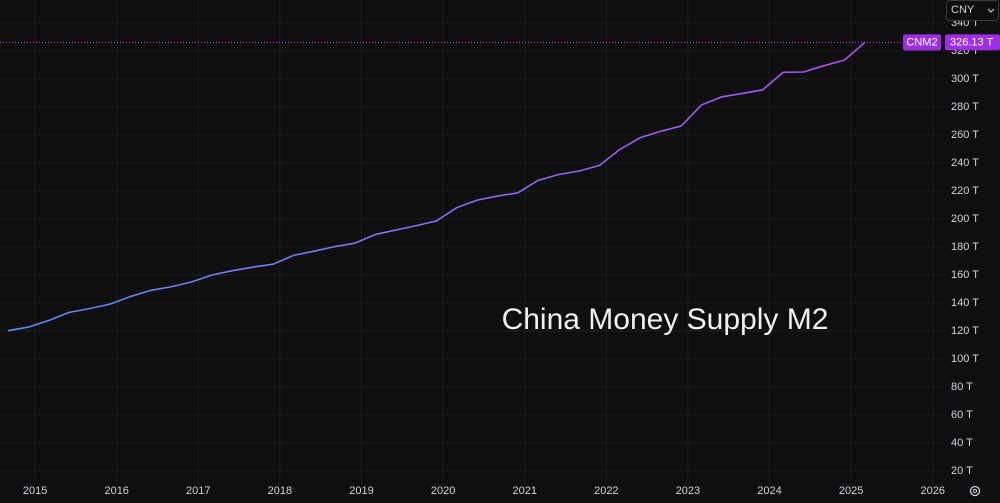 The image size is (1000, 503). Describe the element at coordinates (965, 359) in the screenshot. I see `y-tick-label: 100 T` at that location.